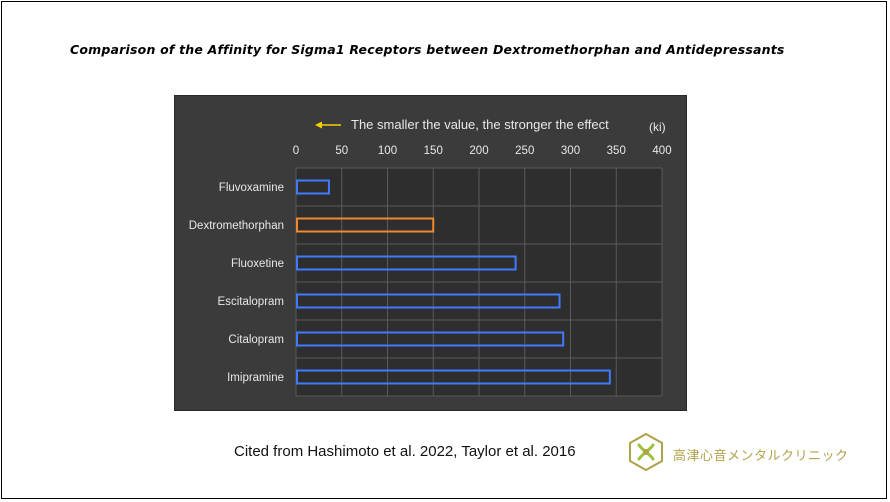  What do you see at coordinates (296, 151) in the screenshot?
I see `x-tick-label: 0` at bounding box center [296, 151].